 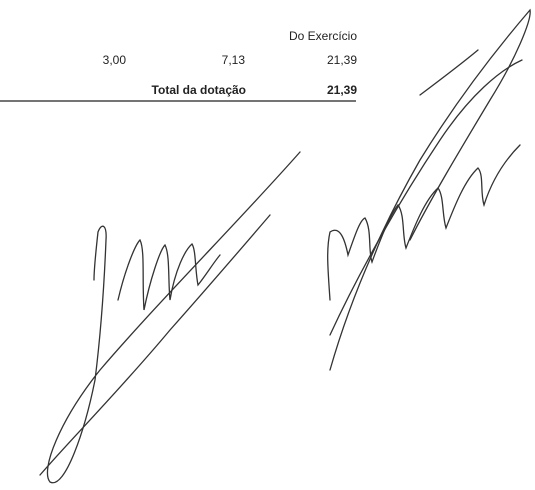 What do you see at coordinates (198, 90) in the screenshot?
I see `total-label: Total da dotação` at bounding box center [198, 90].